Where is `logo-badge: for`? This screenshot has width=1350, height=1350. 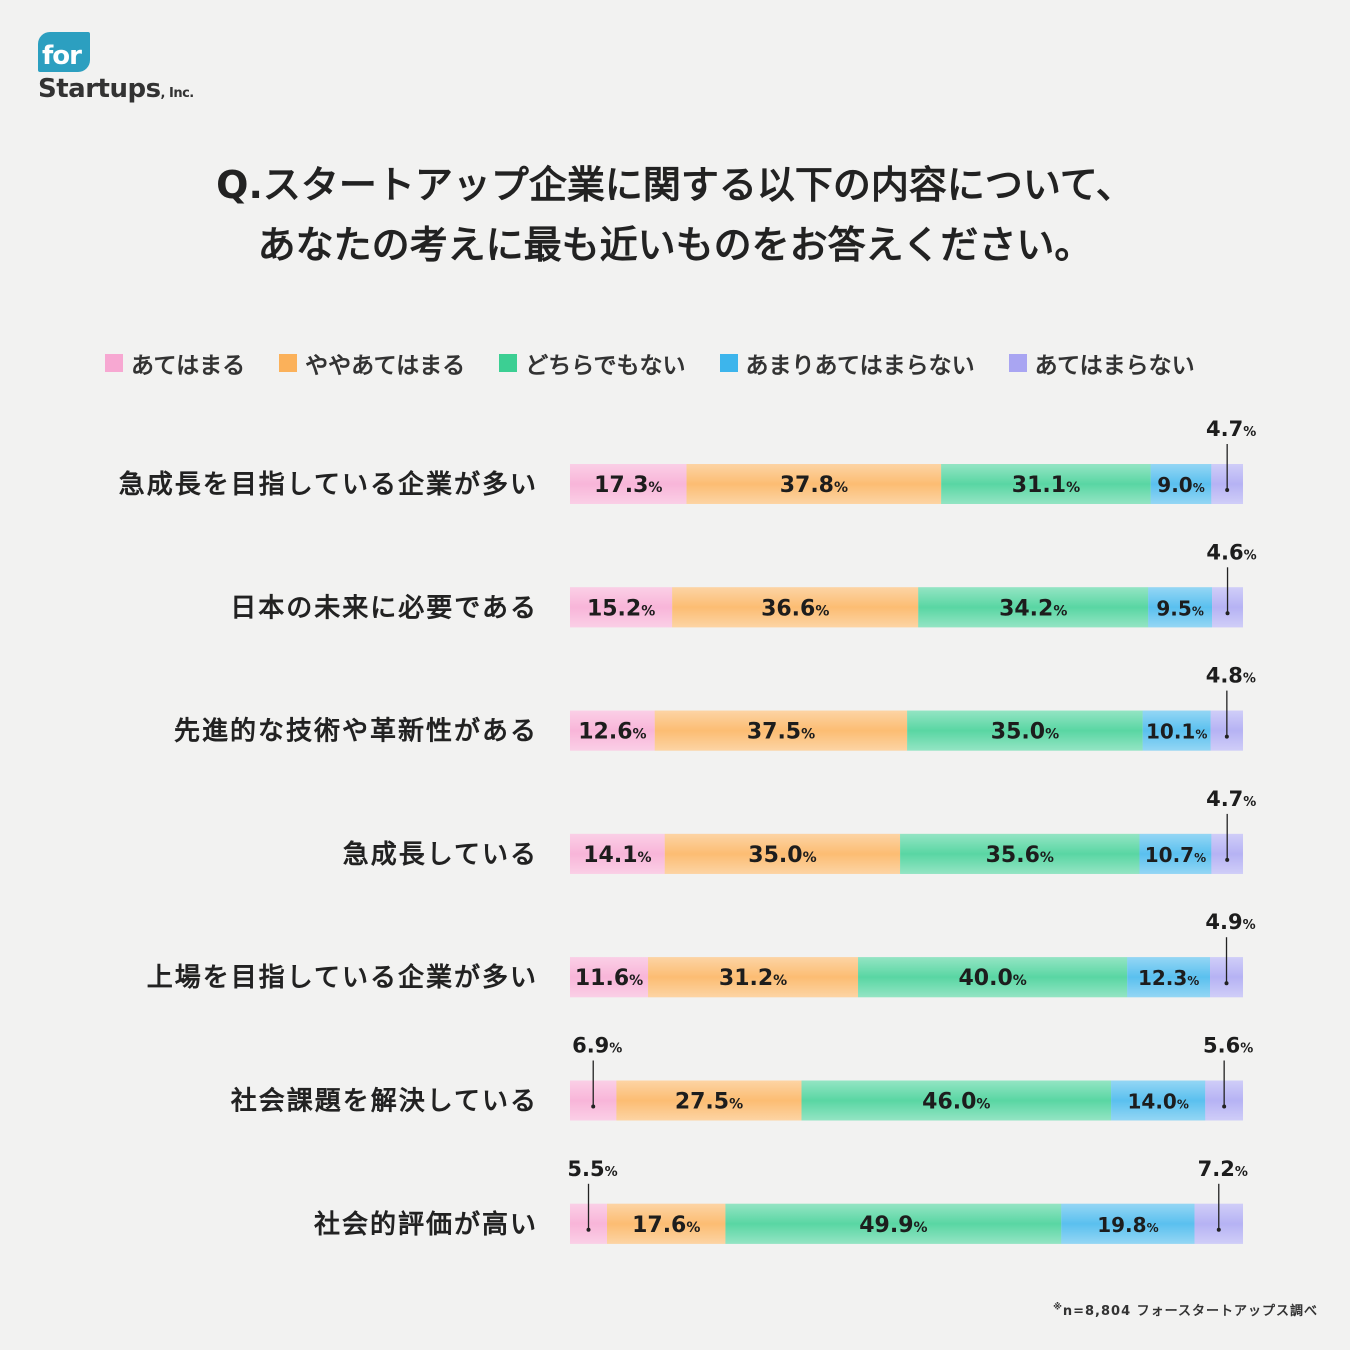 logo-badge: for is located at coordinates (64, 52).